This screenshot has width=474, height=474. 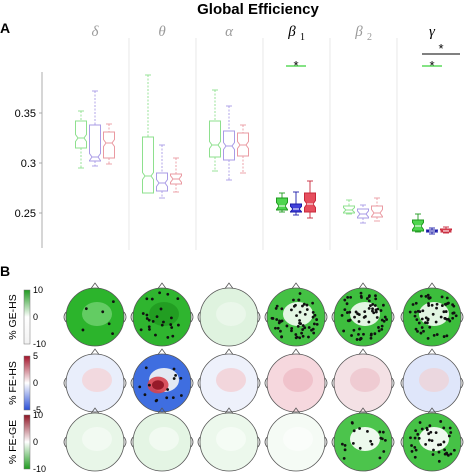 What do you see at coordinates (377, 211) in the screenshot?
I see `box-hs` at bounding box center [377, 211].